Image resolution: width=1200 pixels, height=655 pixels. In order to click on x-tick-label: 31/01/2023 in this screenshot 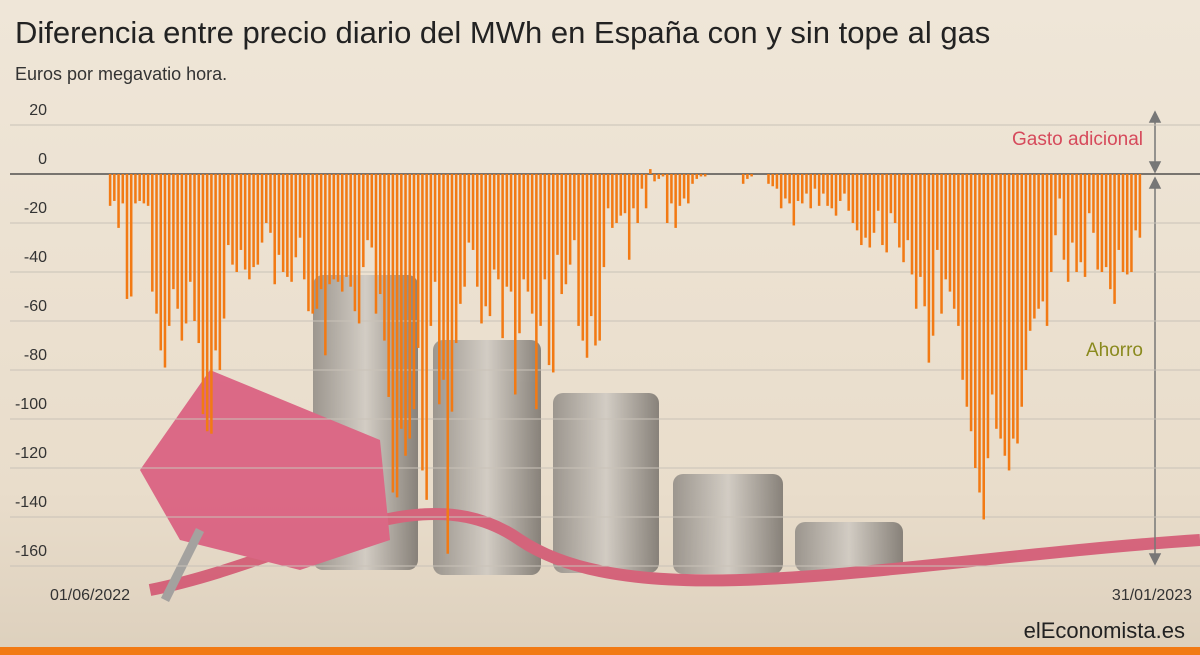, I will do `click(1152, 595)`.